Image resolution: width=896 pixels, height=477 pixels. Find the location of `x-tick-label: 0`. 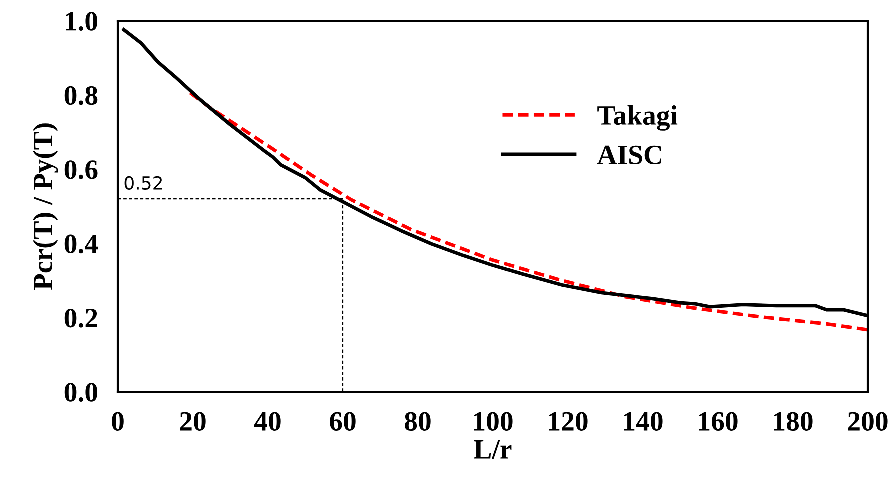

x-tick-label: 0 is located at coordinates (118, 421).